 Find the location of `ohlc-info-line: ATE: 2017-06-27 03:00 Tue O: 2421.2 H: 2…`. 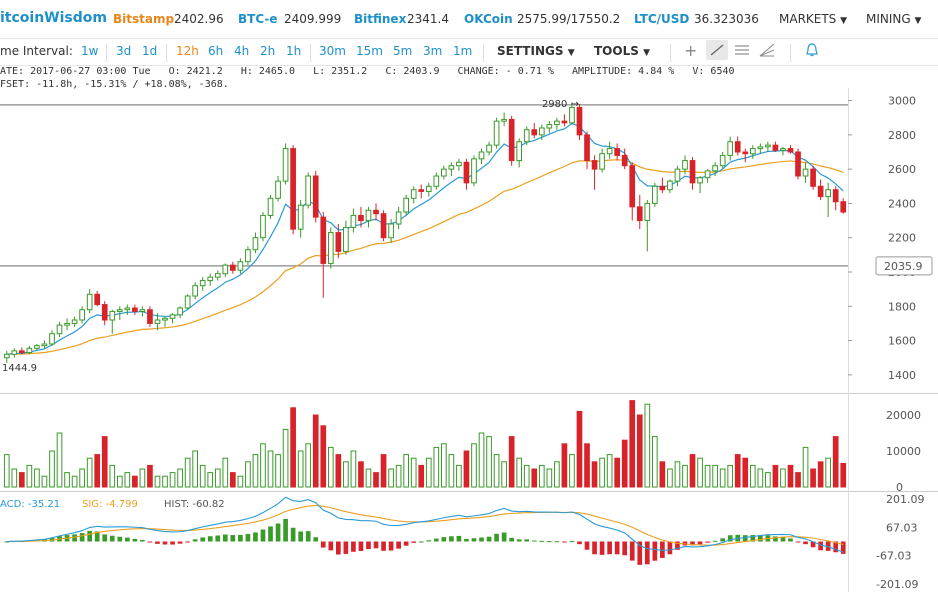

ohlc-info-line: ATE: 2017-06-27 03:00 Tue O: 2421.2 H: 2… is located at coordinates (367, 71).